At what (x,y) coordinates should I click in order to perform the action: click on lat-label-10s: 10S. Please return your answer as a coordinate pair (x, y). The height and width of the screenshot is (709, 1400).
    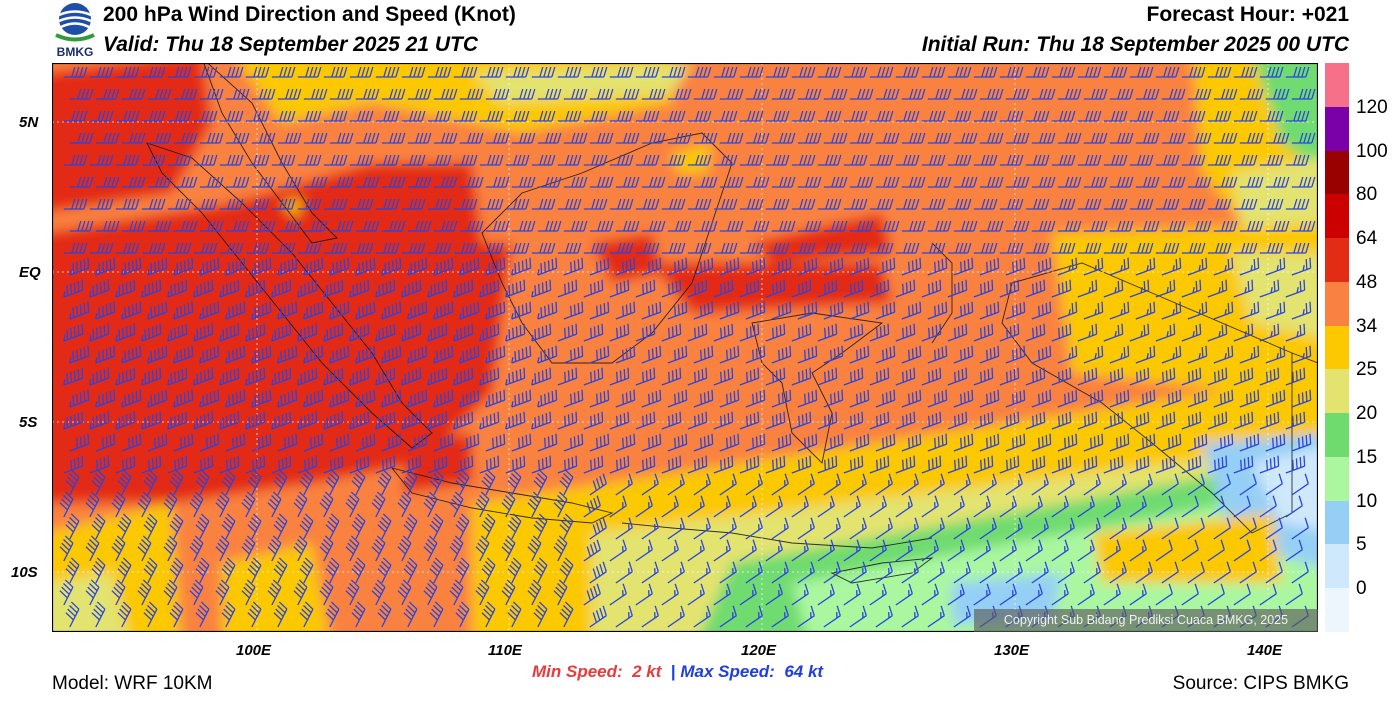
    Looking at the image, I should click on (24, 572).